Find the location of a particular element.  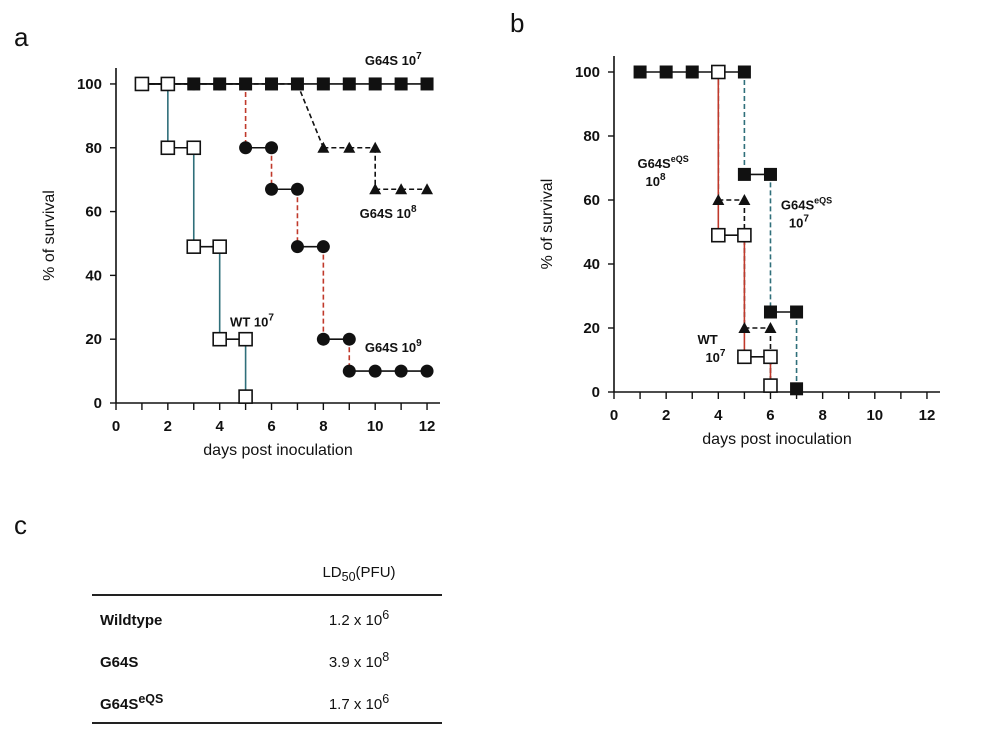

row-label: G64SeQS is located at coordinates (184, 702).